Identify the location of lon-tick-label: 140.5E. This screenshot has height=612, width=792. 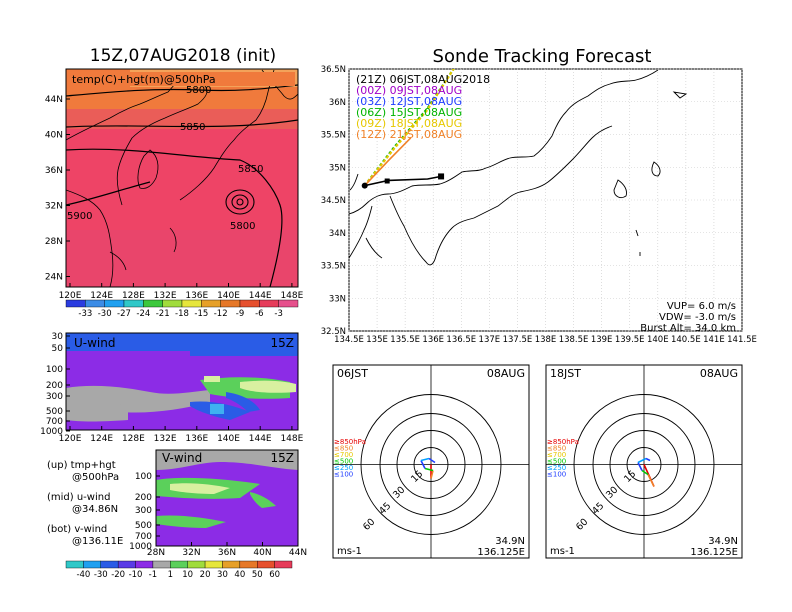
(686, 340).